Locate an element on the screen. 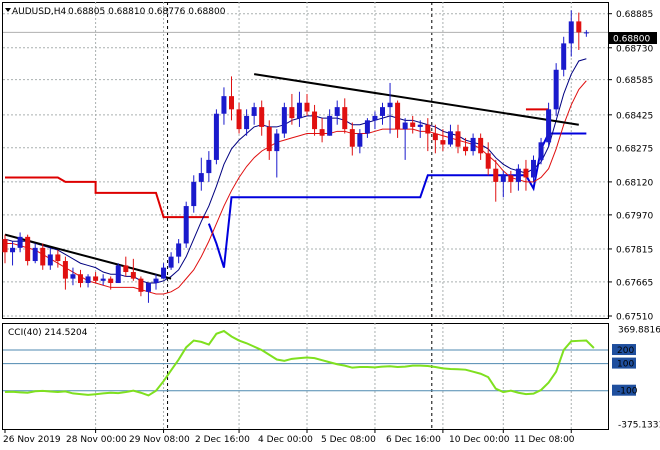 This screenshot has height=450, width=660. current-price-label: 0.68800 is located at coordinates (631, 40).